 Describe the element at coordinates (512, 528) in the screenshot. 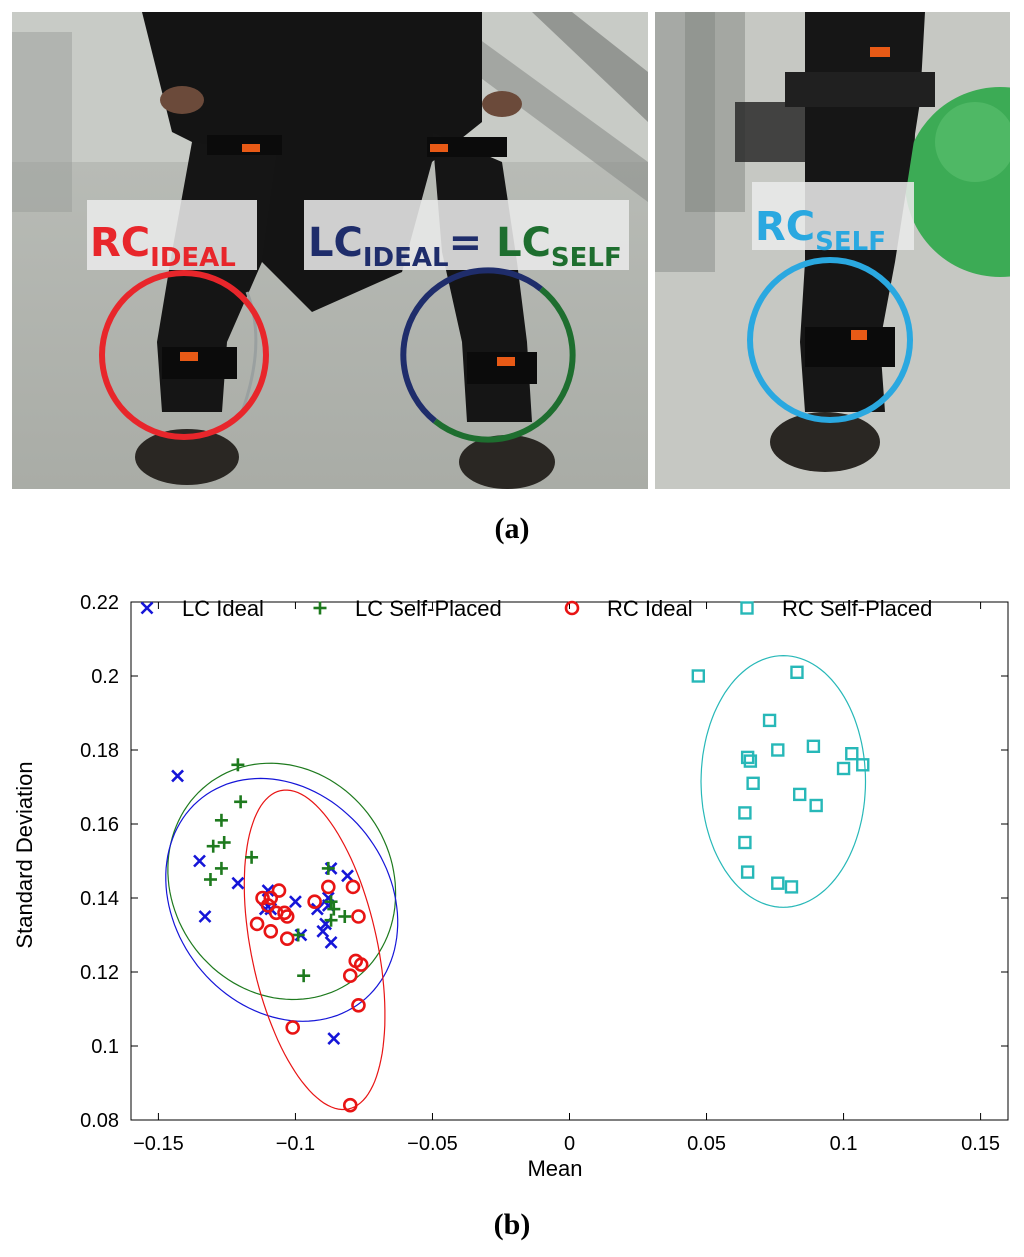

I see `panel-label-a: (a)` at that location.